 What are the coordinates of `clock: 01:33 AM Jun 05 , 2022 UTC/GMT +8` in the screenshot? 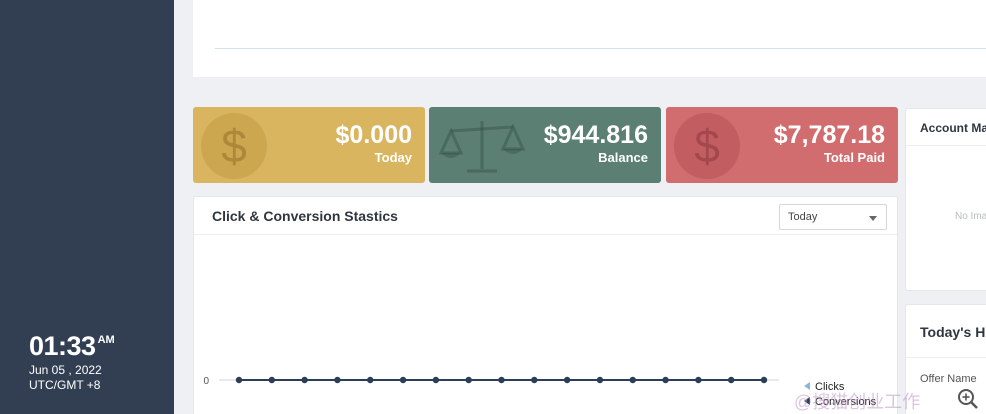 It's located at (72, 361).